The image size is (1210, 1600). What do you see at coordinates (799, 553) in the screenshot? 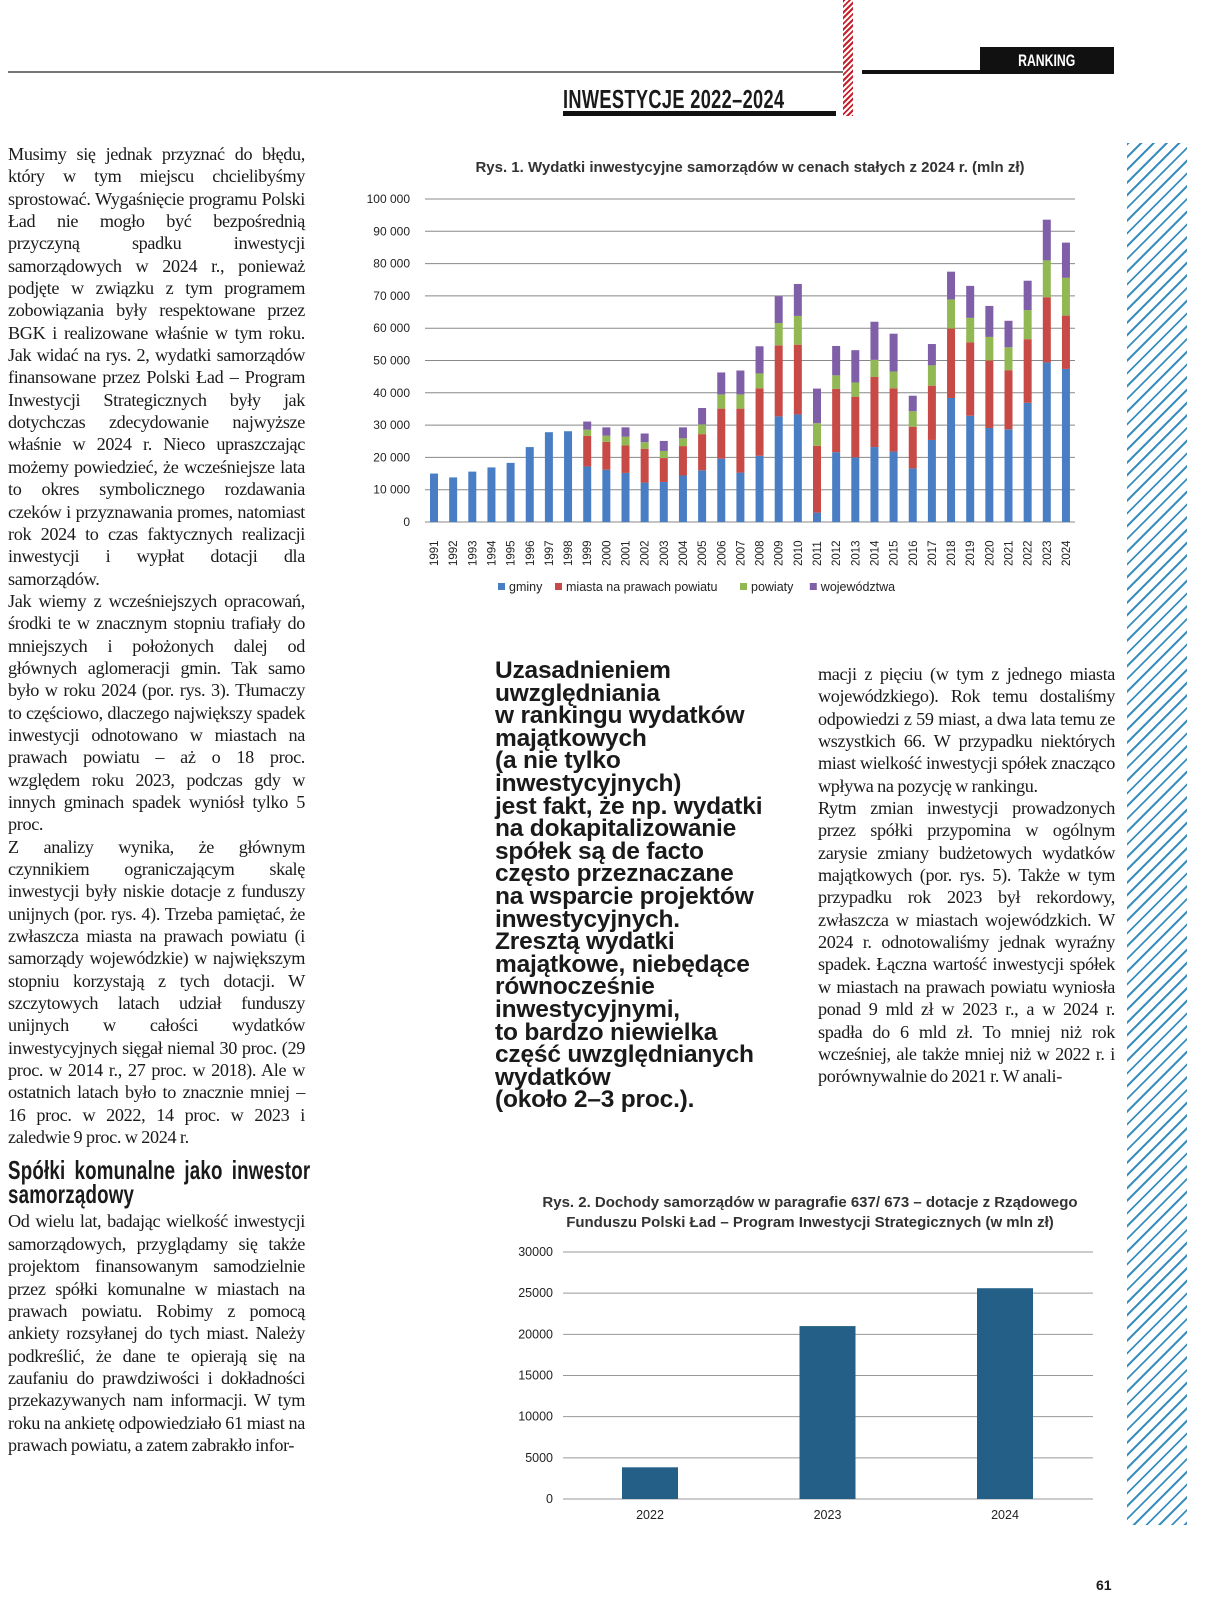
I see `x-tick-label: 2010` at bounding box center [799, 553].